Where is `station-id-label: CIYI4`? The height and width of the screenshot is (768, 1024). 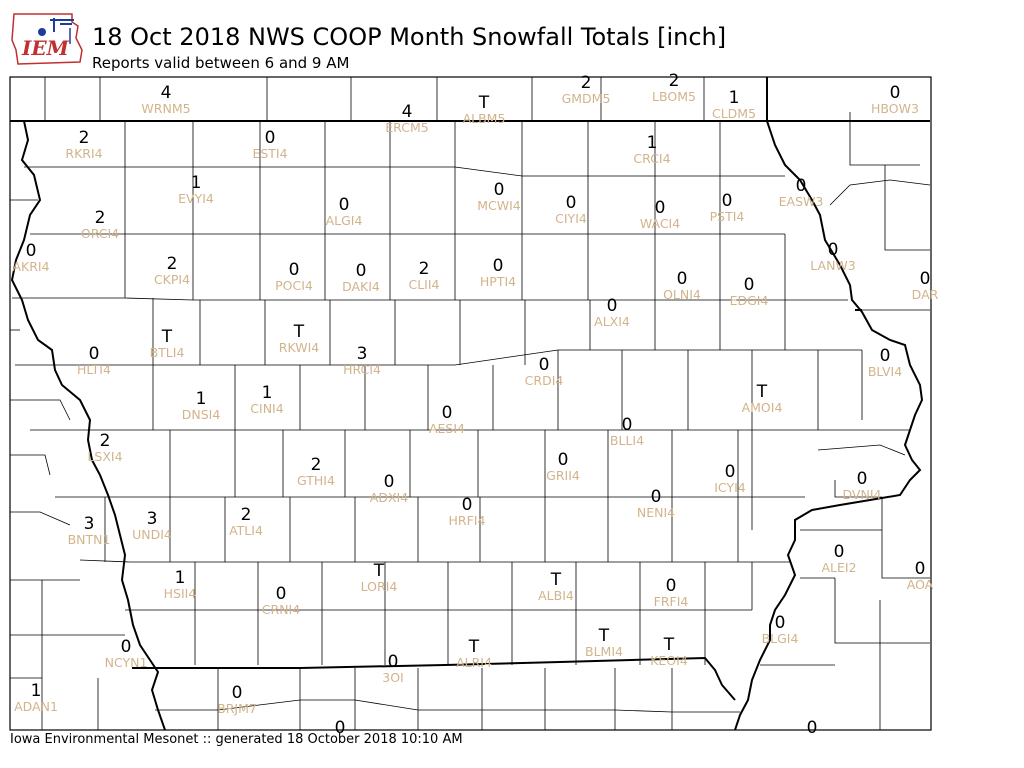 station-id-label: CIYI4 is located at coordinates (571, 218).